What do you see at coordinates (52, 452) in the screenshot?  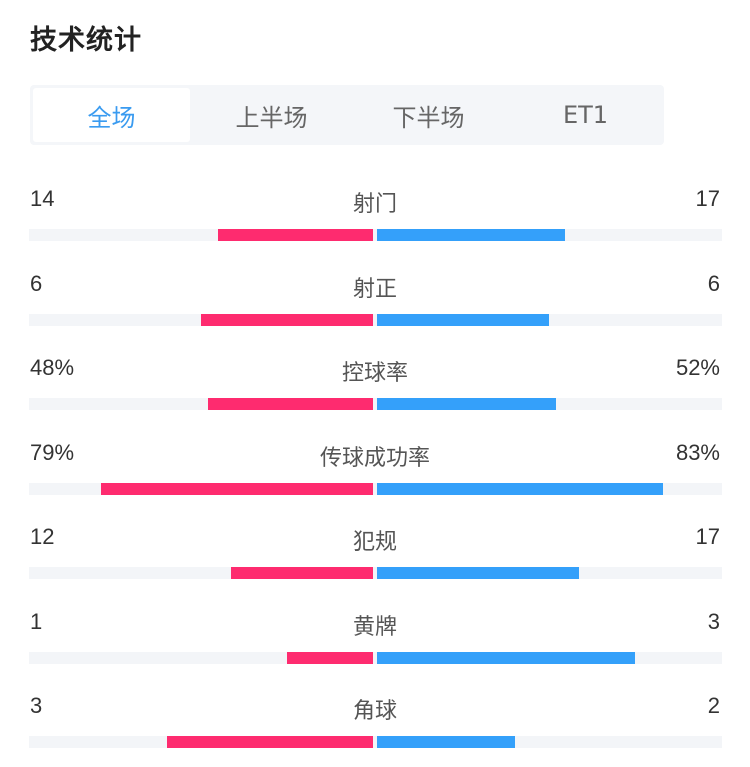 I see `home-value: 79%` at bounding box center [52, 452].